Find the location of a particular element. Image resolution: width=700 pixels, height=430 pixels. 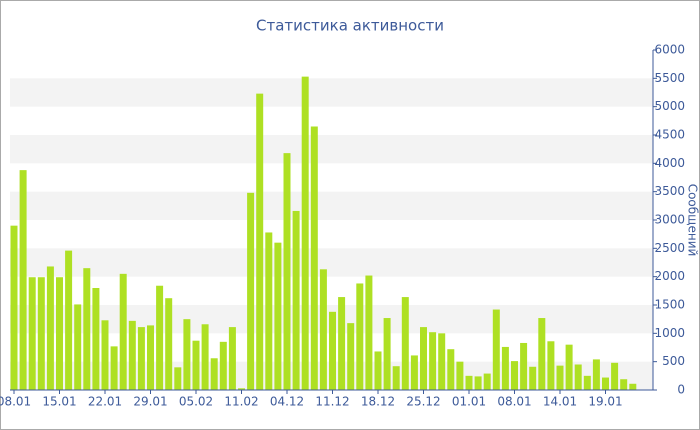

x-tick-label: 22.01 is located at coordinates (105, 402).